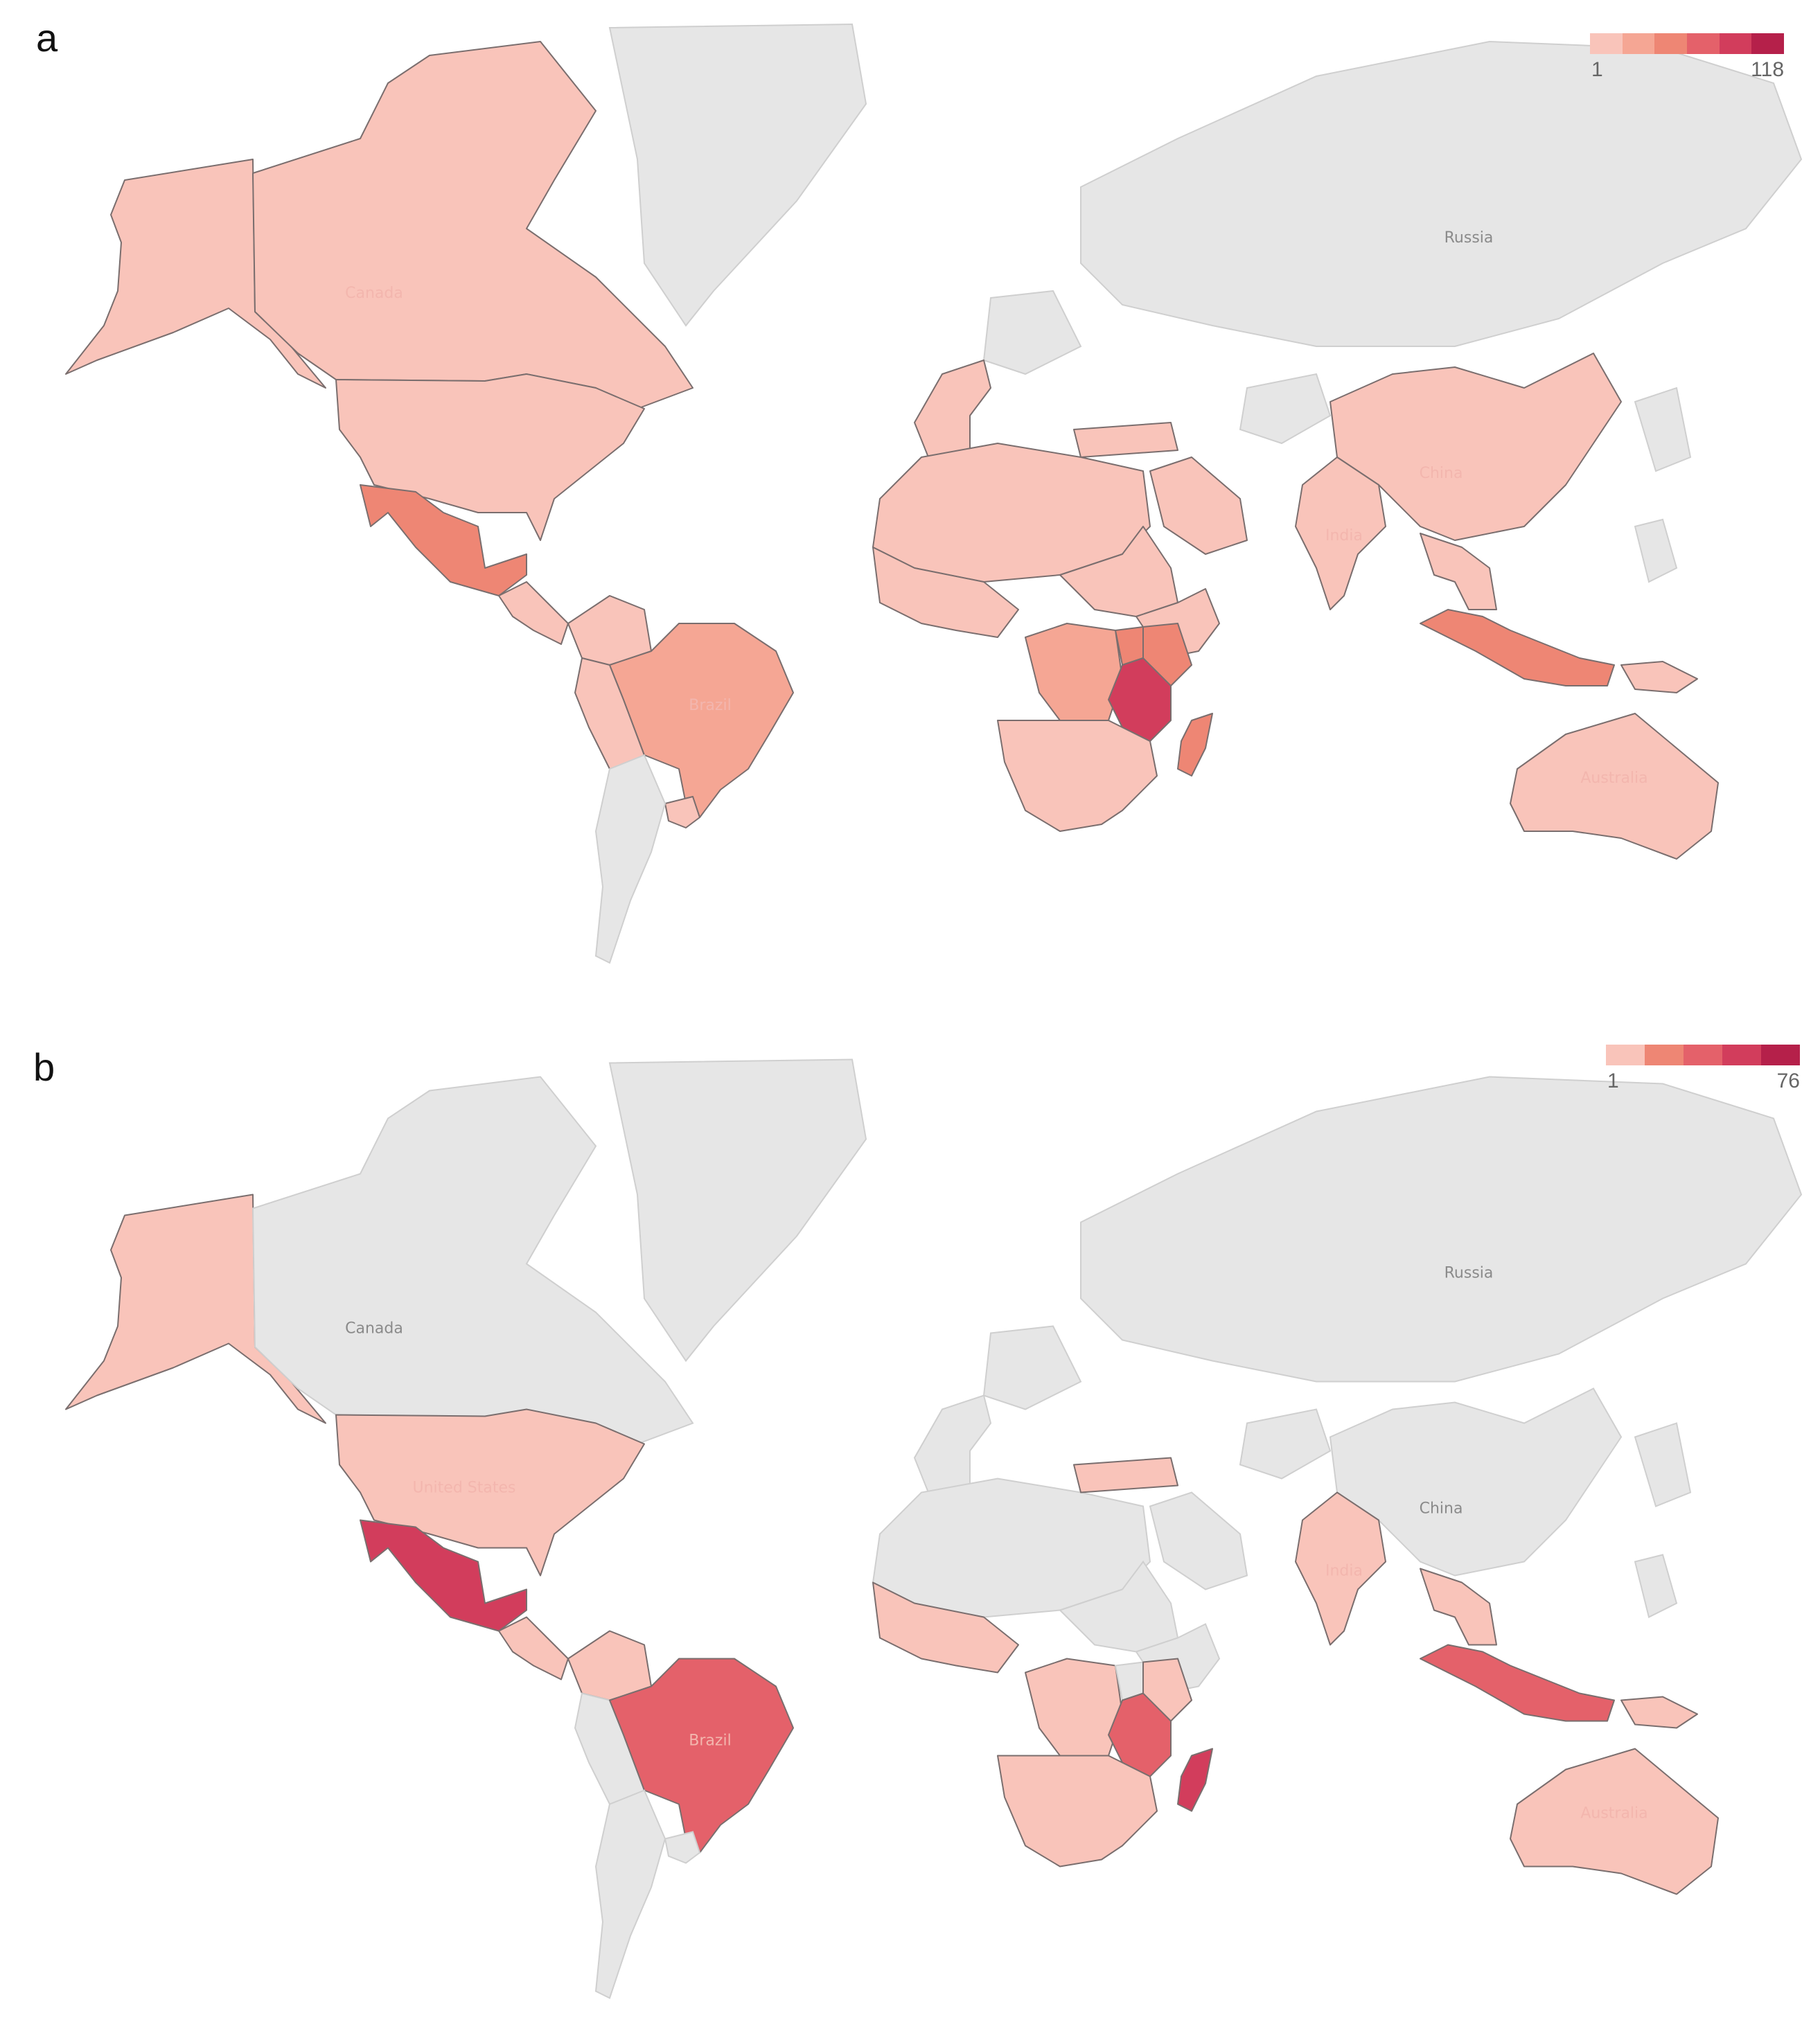  I want to click on color-legend: 1 118, so click(1687, 61).